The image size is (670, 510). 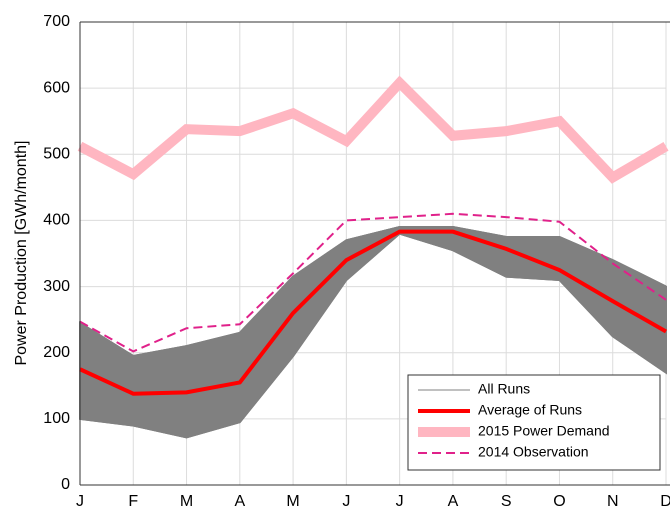 What do you see at coordinates (56, 220) in the screenshot?
I see `y-tick-label: 400` at bounding box center [56, 220].